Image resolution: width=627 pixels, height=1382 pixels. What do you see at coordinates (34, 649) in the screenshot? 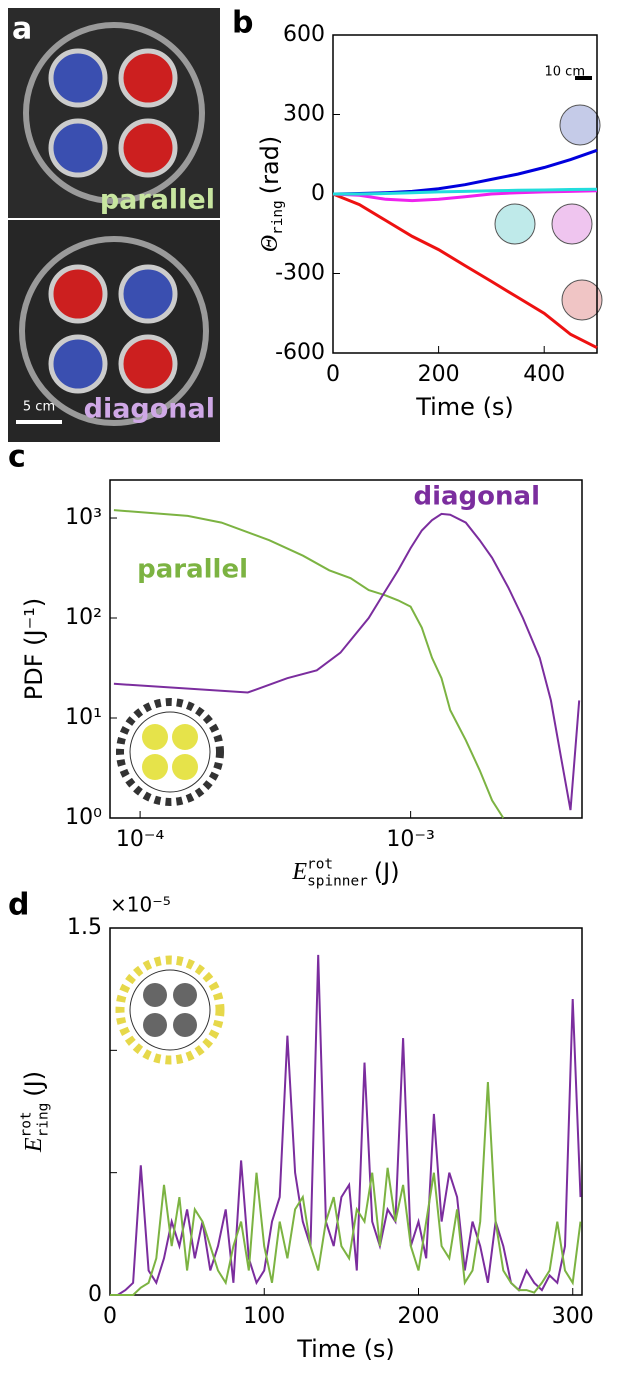
I see `axis-label: PDF (J⁻¹)` at bounding box center [34, 649].